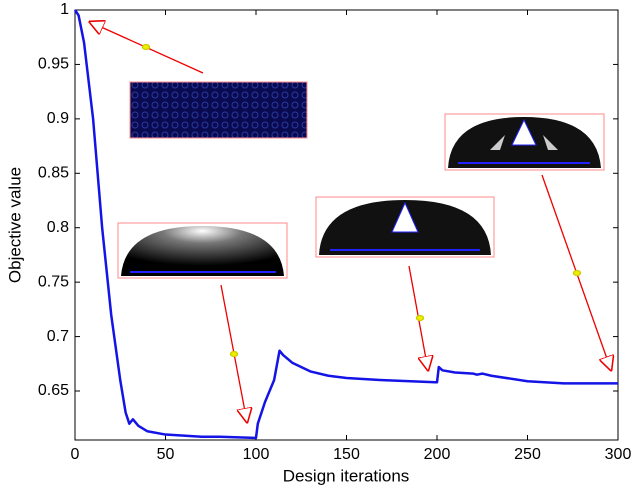 Image resolution: width=636 pixels, height=486 pixels. What do you see at coordinates (75, 454) in the screenshot?
I see `x-tick-label: 0` at bounding box center [75, 454].